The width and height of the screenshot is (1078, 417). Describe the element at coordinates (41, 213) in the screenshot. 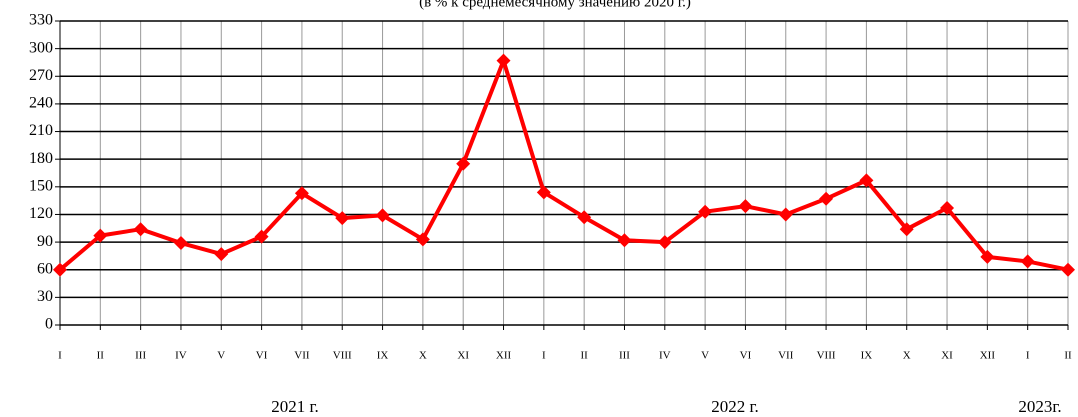

I see `y-tick-label: 120` at that location.